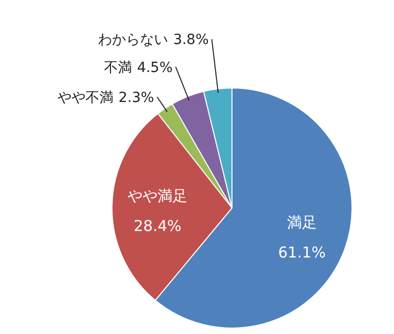  Describe the element at coordinates (302, 252) in the screenshot. I see `data-label: 61.1%` at that location.